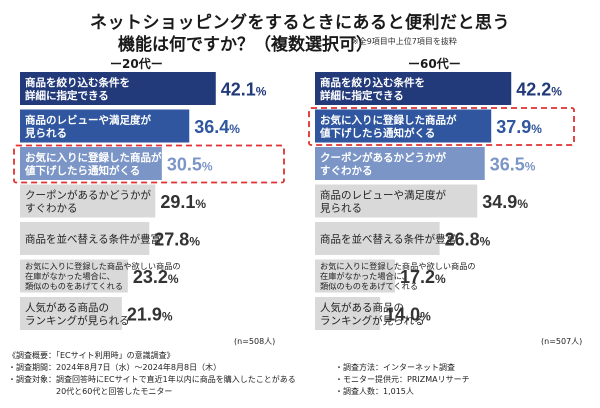  Describe the element at coordinates (513, 165) in the screenshot. I see `value-label: 36.5%` at that location.